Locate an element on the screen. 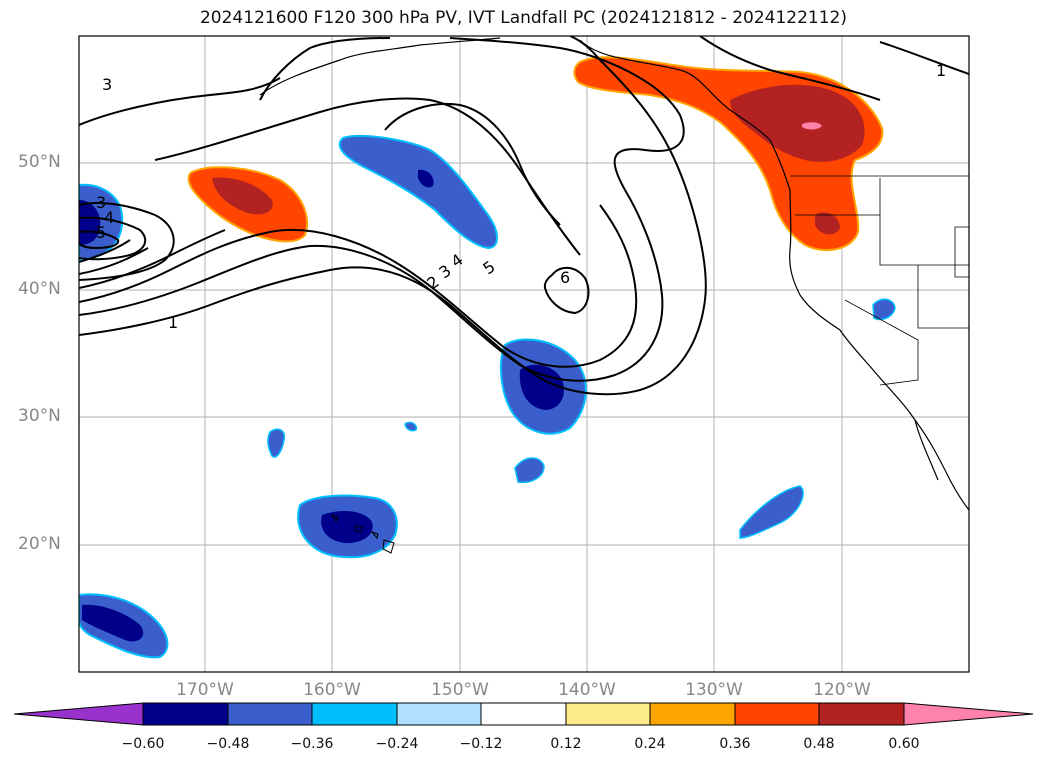 This screenshot has width=1047, height=765. lat-label: 40°N is located at coordinates (39, 289).